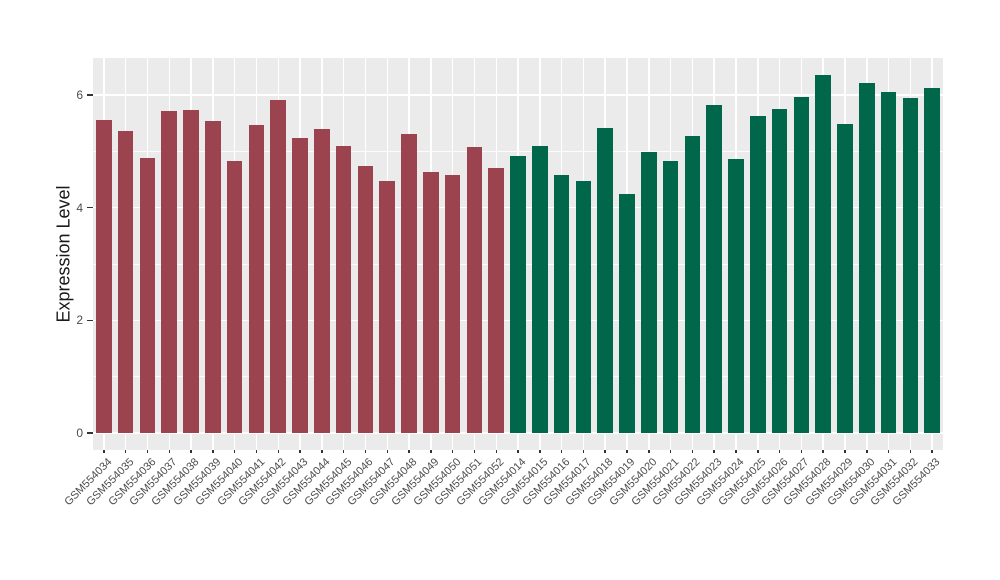 Image resolution: width=1000 pixels, height=580 pixels. What do you see at coordinates (845, 278) in the screenshot?
I see `bar-GSM554029` at bounding box center [845, 278].